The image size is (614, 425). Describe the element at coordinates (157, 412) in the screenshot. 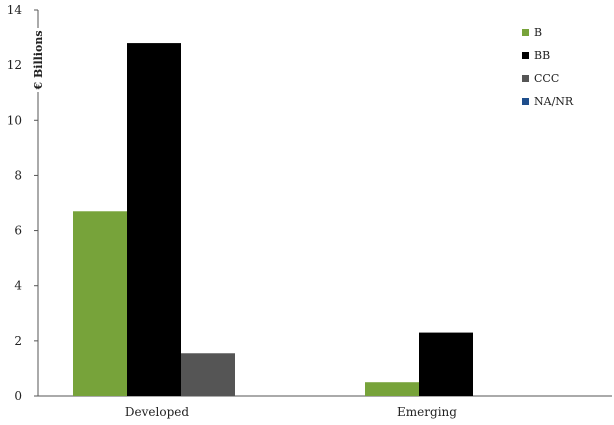

I see `x-category-label: Developed` at that location.